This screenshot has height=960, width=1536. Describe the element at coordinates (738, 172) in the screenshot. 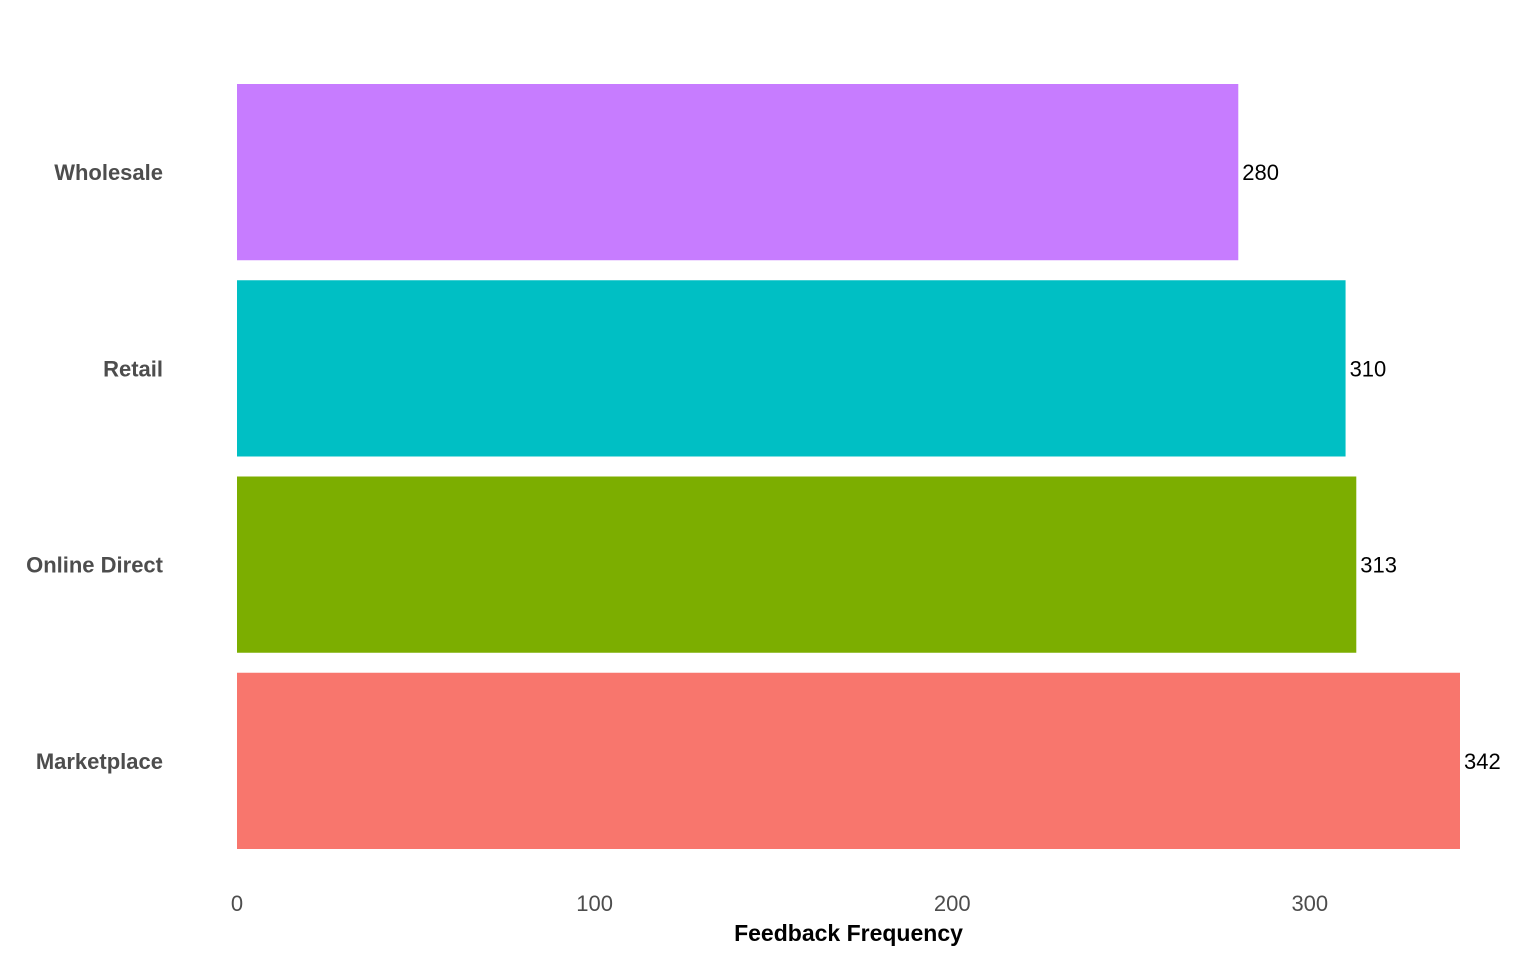

I see `bar-wholesale` at that location.